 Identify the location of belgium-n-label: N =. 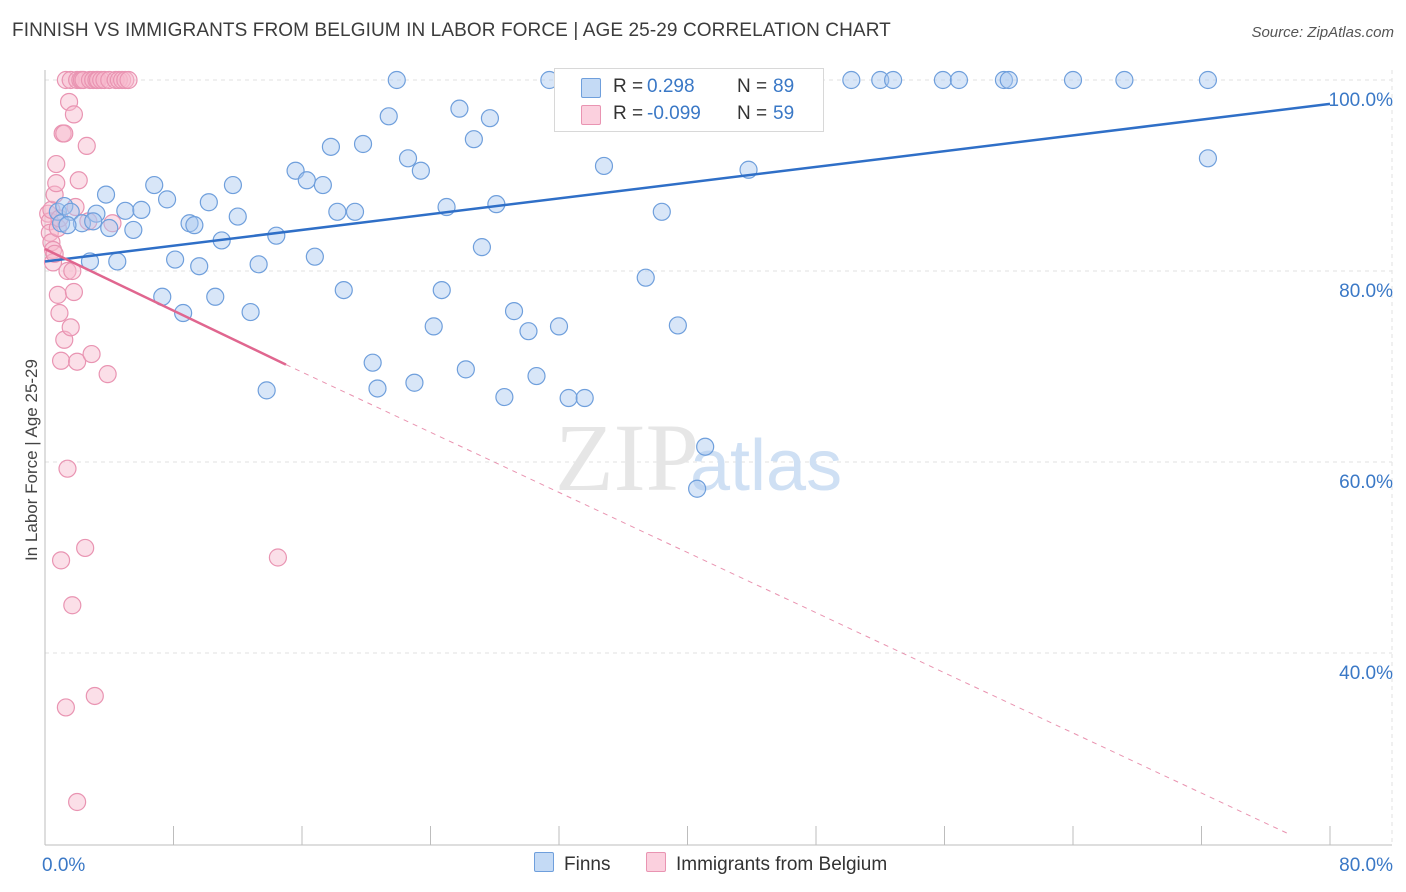
(752, 113).